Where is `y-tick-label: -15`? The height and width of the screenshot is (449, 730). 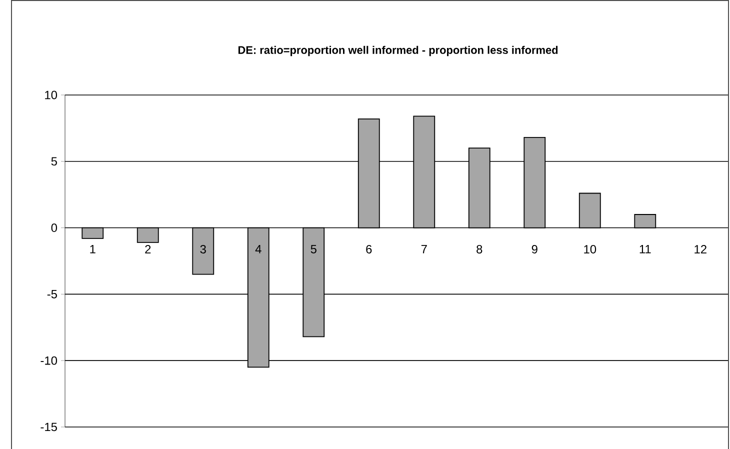
y-tick-label: -15 is located at coordinates (48, 427).